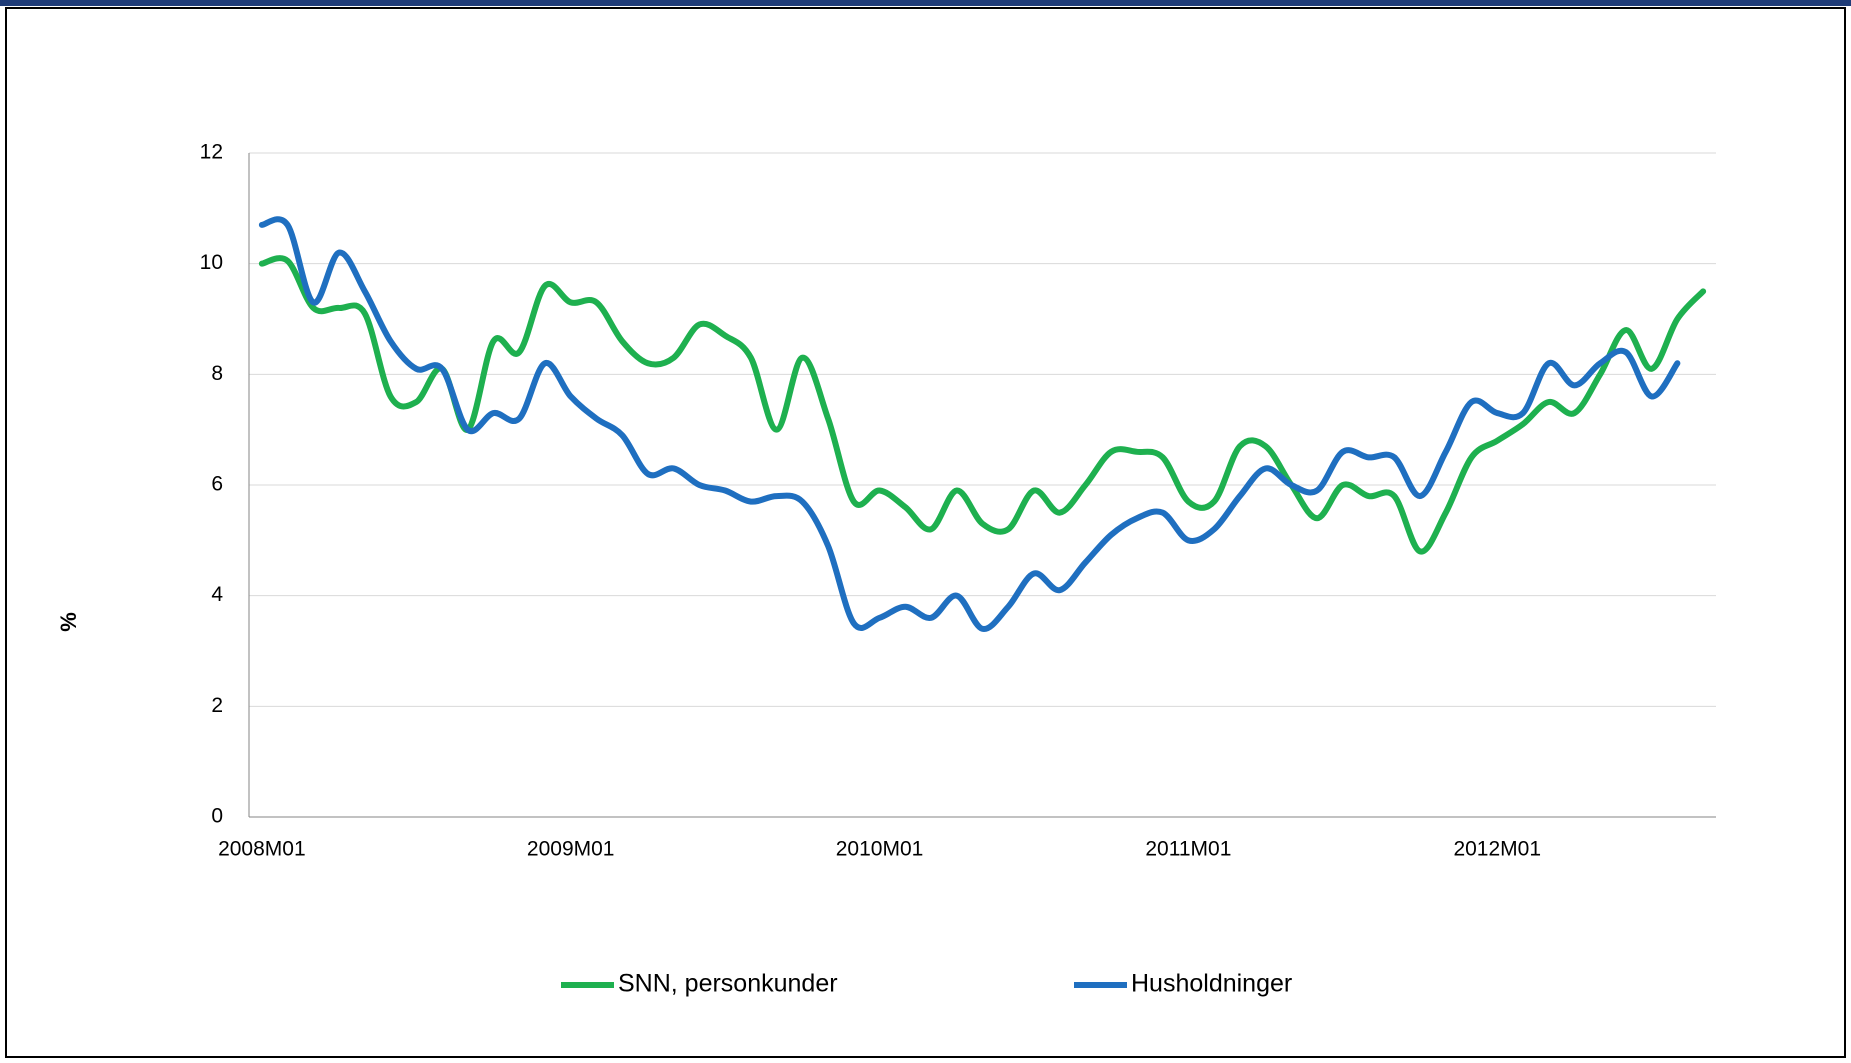 Image resolution: width=1851 pixels, height=1063 pixels. Describe the element at coordinates (1211, 984) in the screenshot. I see `legend-label: Husholdninger` at that location.